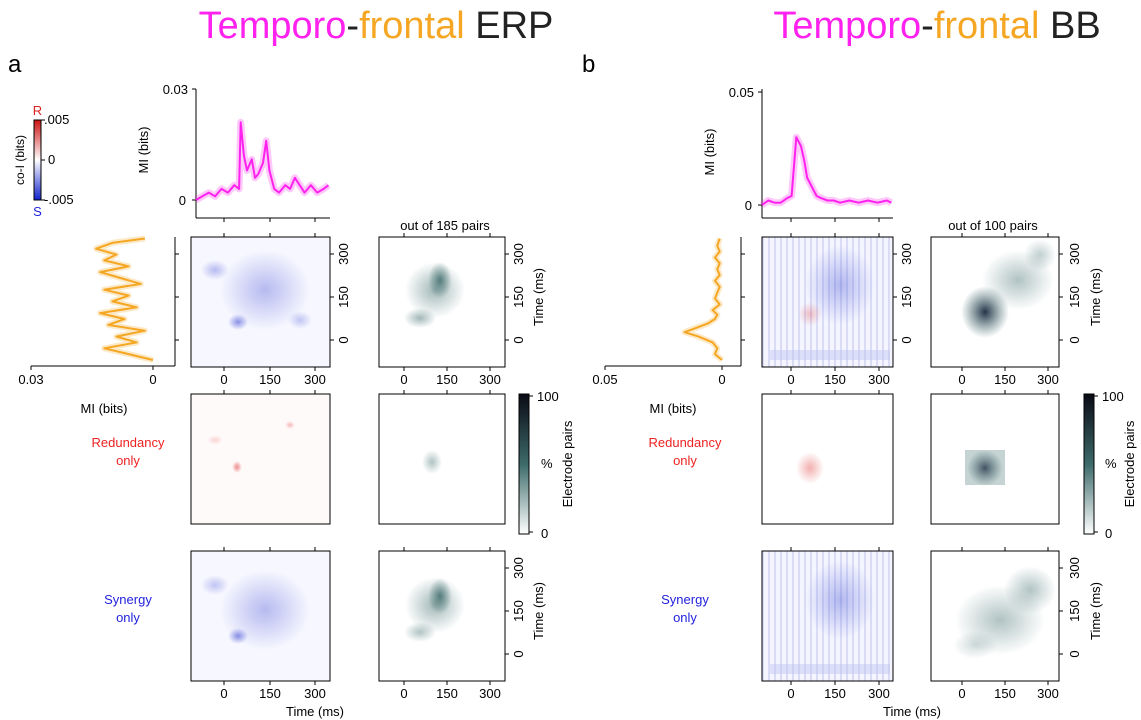 The height and width of the screenshot is (720, 1141). What do you see at coordinates (175, 89) in the screenshot?
I see `panel-a-top-ytick-max: 0.03` at bounding box center [175, 89].